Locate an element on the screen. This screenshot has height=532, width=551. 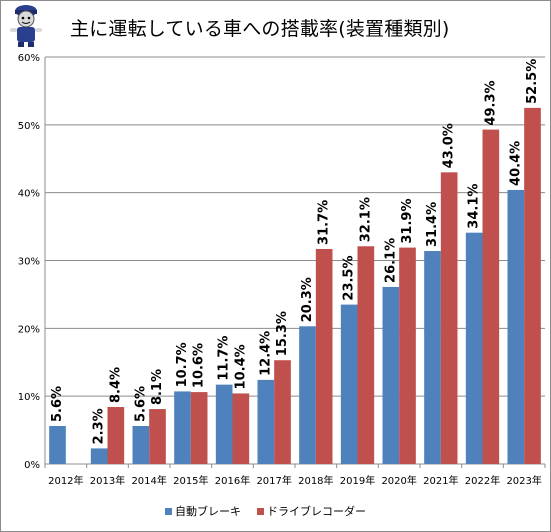
data-label: 52.5% is located at coordinates (532, 81).